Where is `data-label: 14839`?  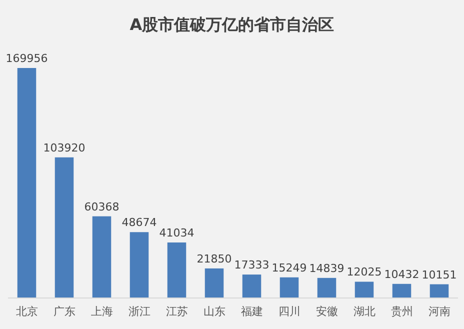
data-label: 14839 is located at coordinates (326, 268).